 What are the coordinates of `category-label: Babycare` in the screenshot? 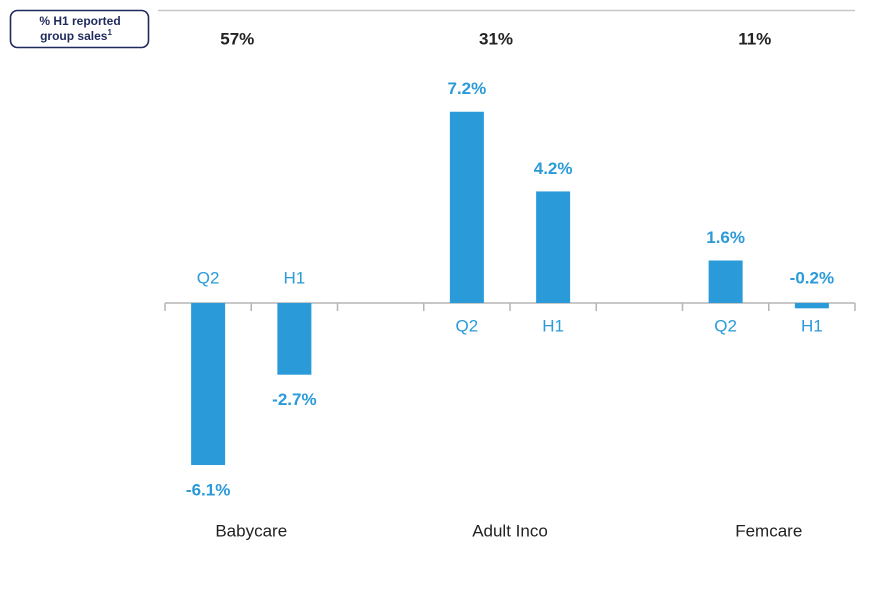 It's located at (251, 530).